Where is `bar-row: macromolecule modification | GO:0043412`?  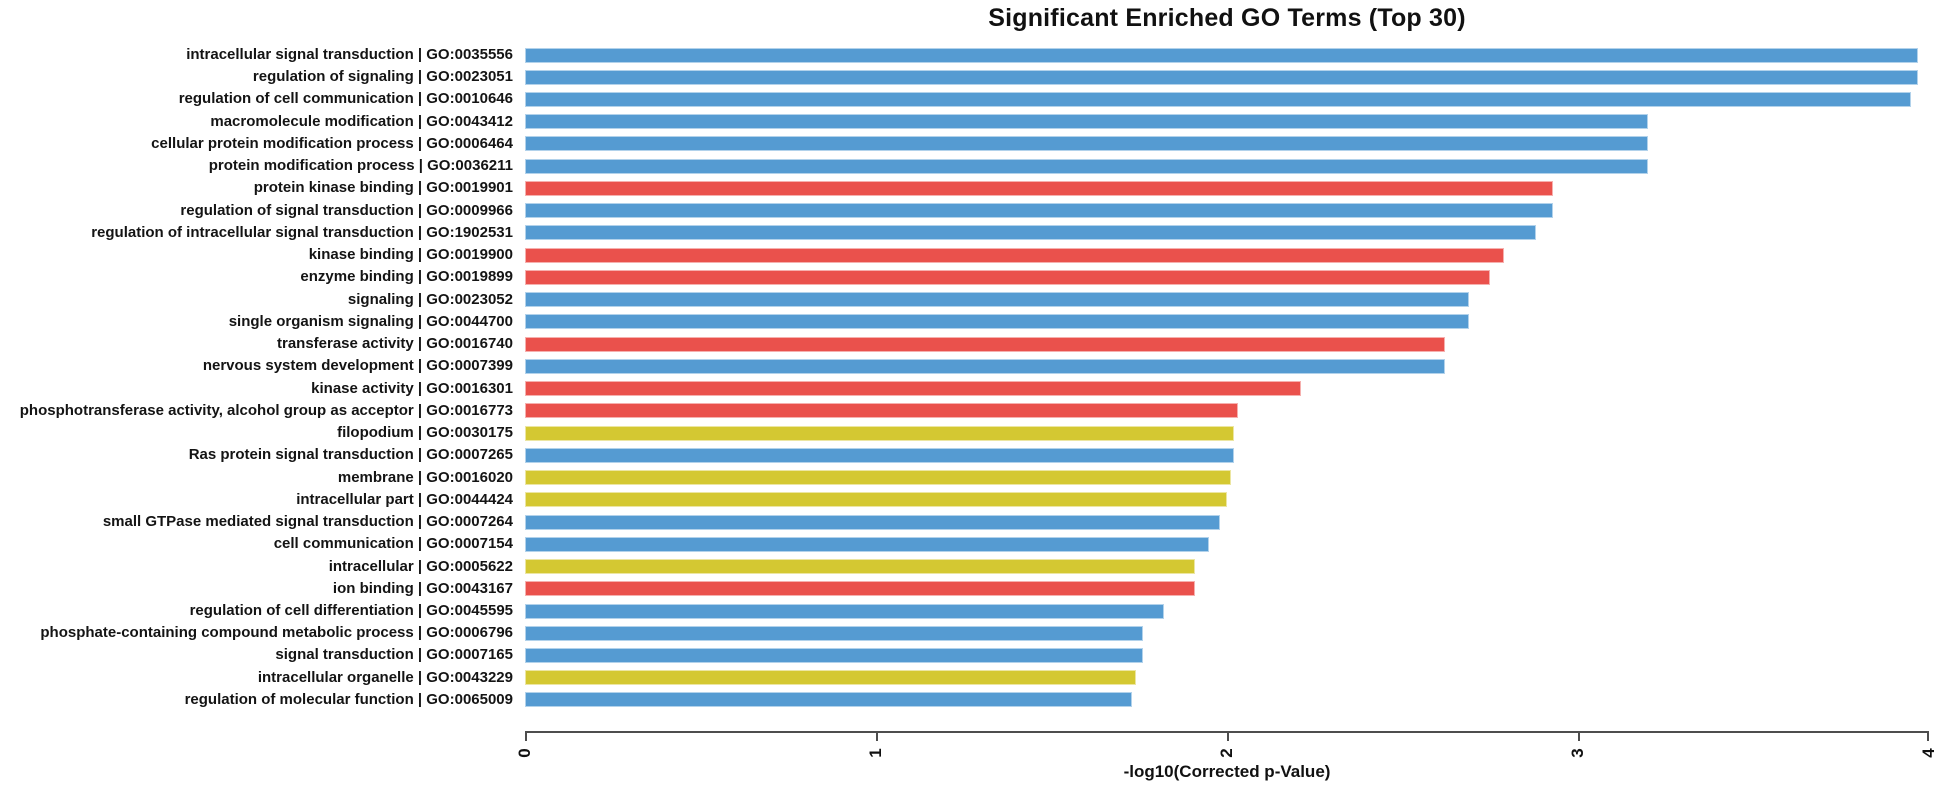
bar-row: macromolecule modification | GO:0043412 is located at coordinates (971, 122).